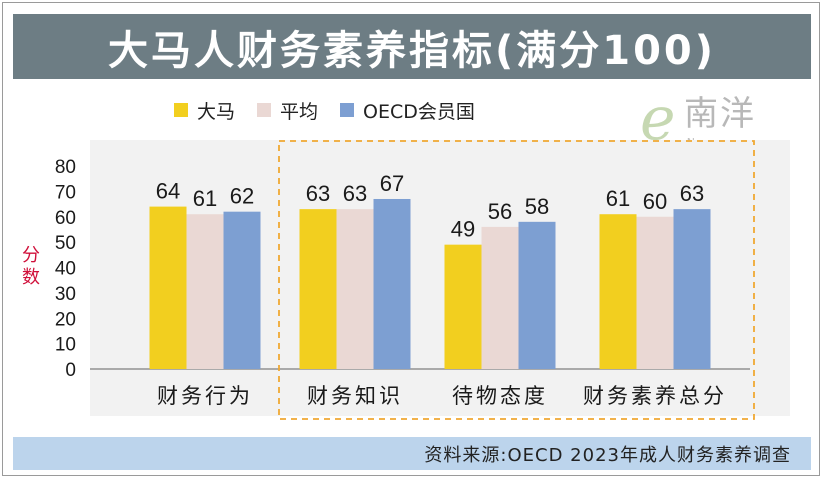 This screenshot has width=824, height=480. Describe the element at coordinates (65, 294) in the screenshot. I see `y-tick-label: 30` at that location.